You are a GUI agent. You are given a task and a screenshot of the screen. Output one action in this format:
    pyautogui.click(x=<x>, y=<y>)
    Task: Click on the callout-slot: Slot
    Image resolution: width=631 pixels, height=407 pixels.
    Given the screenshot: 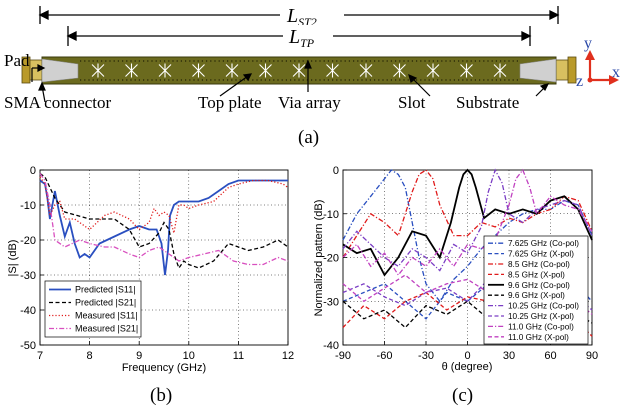 What is the action you would take?
    pyautogui.click(x=412, y=102)
    